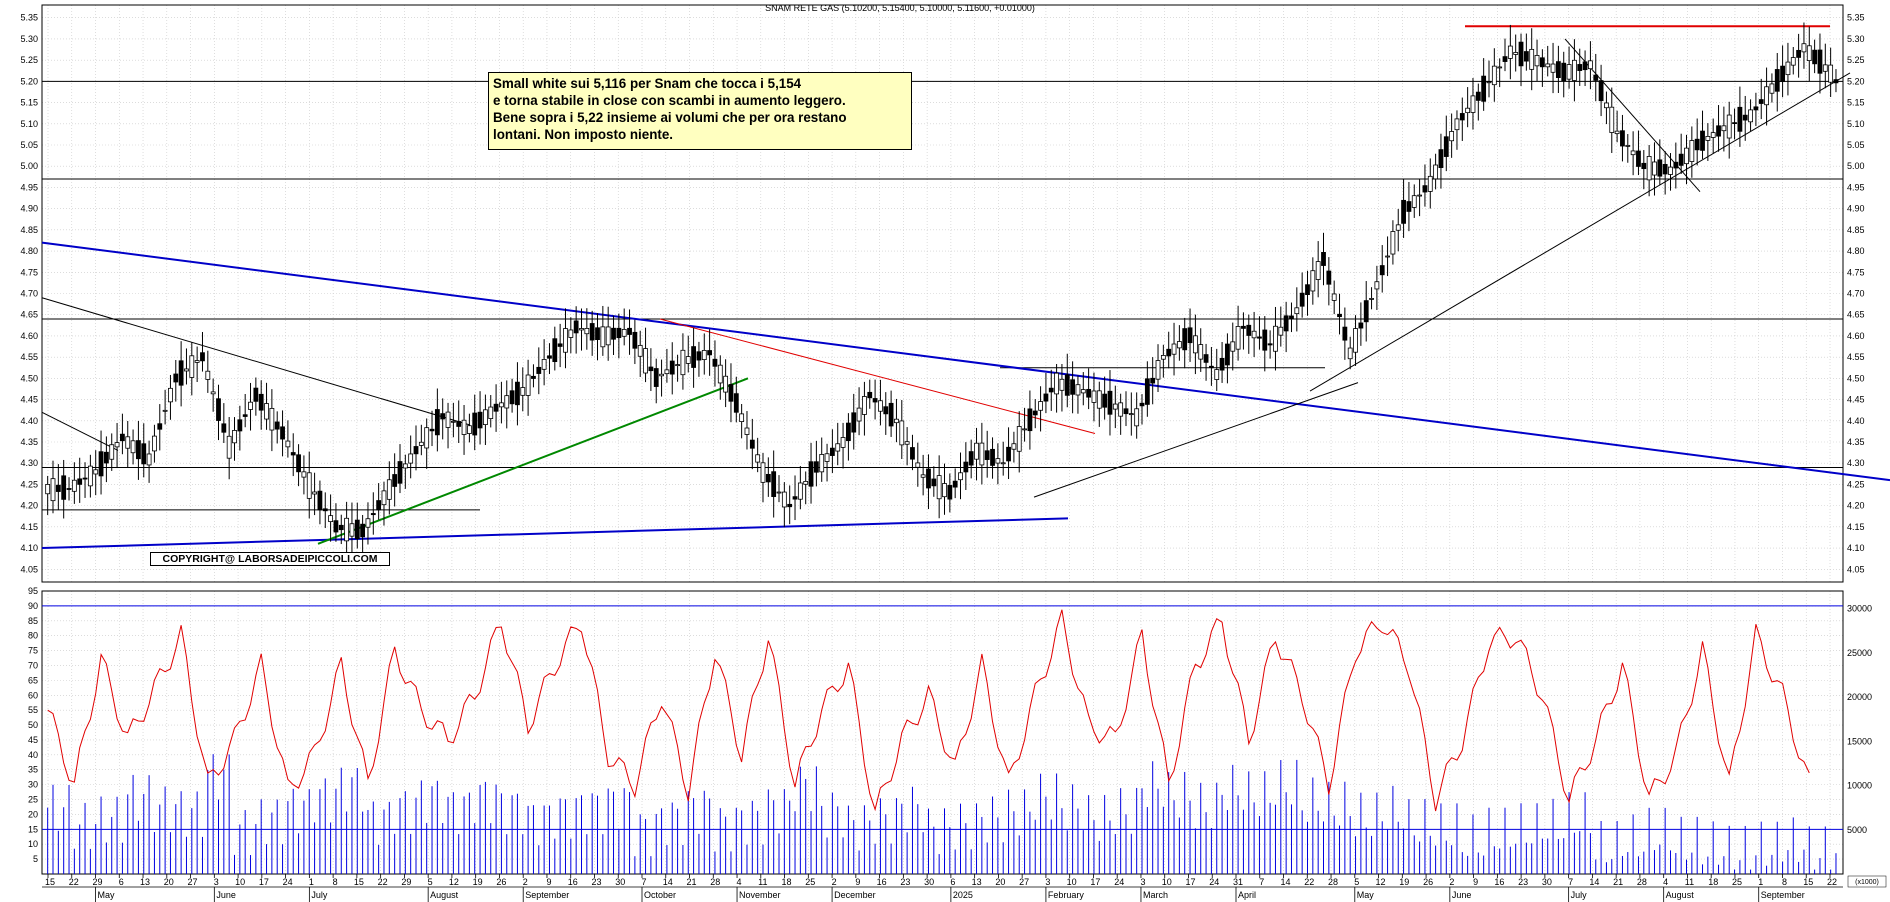 Image resolution: width=1890 pixels, height=902 pixels. What do you see at coordinates (1095, 882) in the screenshot?
I see `x-day-label: 17` at bounding box center [1095, 882].